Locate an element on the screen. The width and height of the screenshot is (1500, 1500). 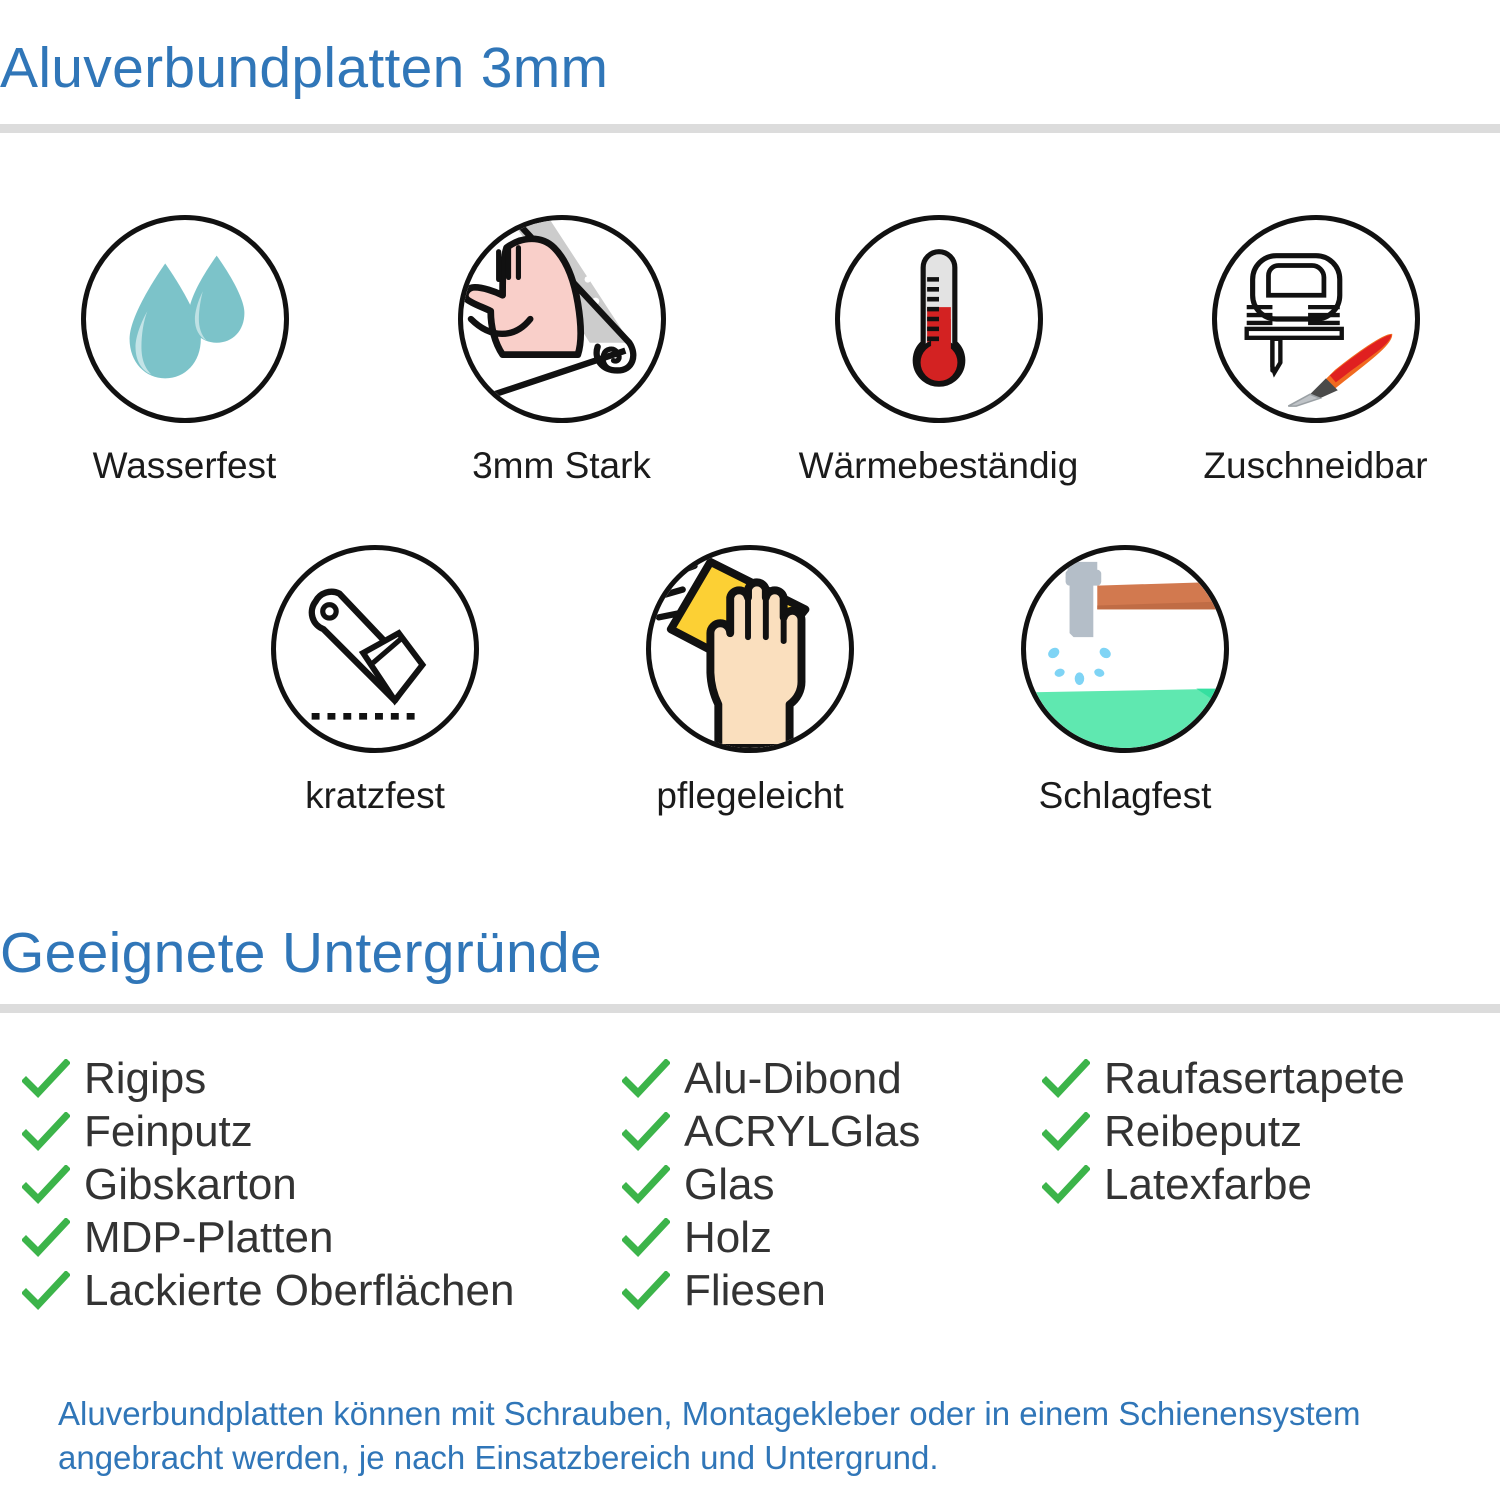
feature-label: kratzfest is located at coordinates (375, 795).